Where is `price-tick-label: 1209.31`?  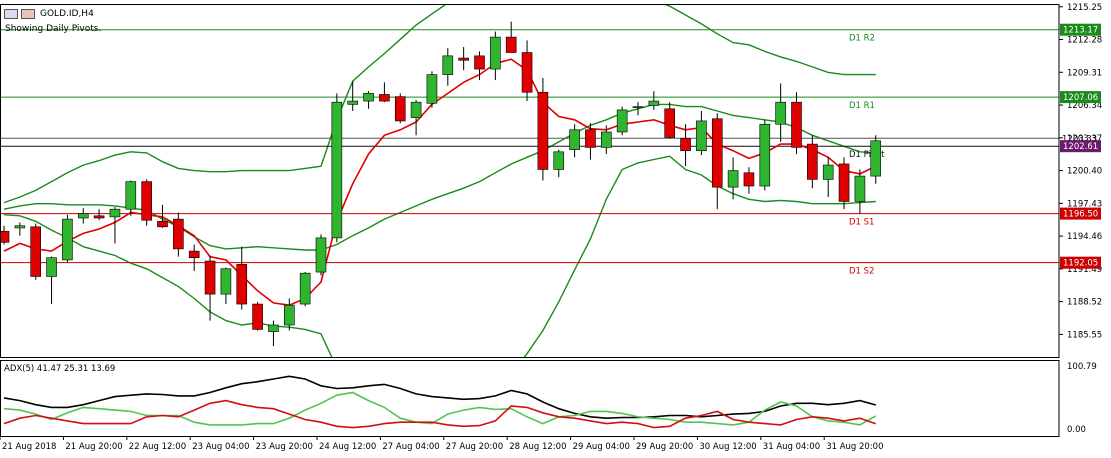 price-tick-label: 1209.31 is located at coordinates (1084, 73).